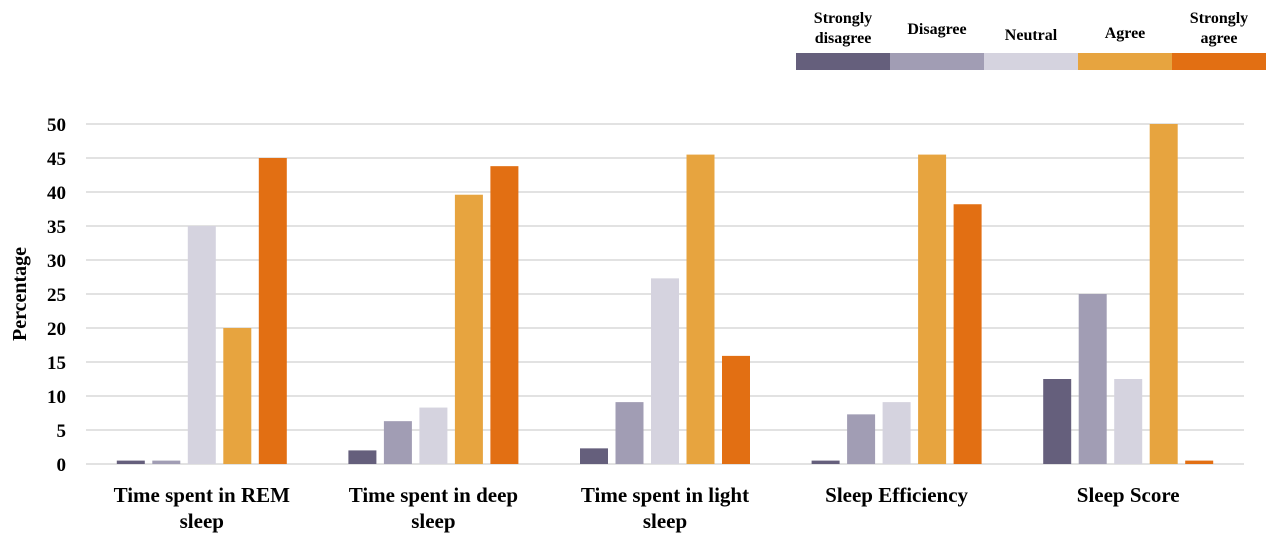  Describe the element at coordinates (56, 227) in the screenshot. I see `y-tick-label: 35` at that location.